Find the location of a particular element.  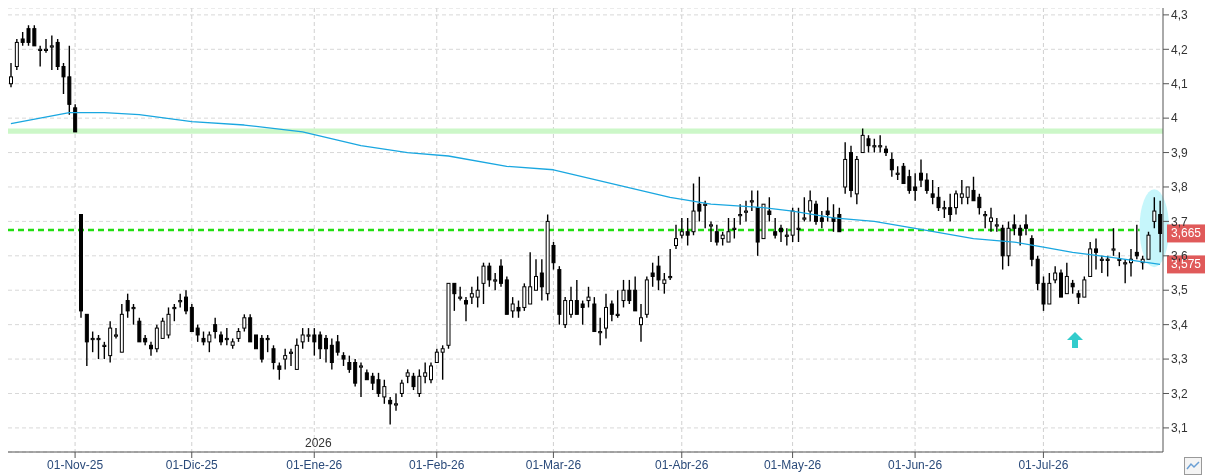

y-tick-label: 3,3 is located at coordinates (1180, 359).